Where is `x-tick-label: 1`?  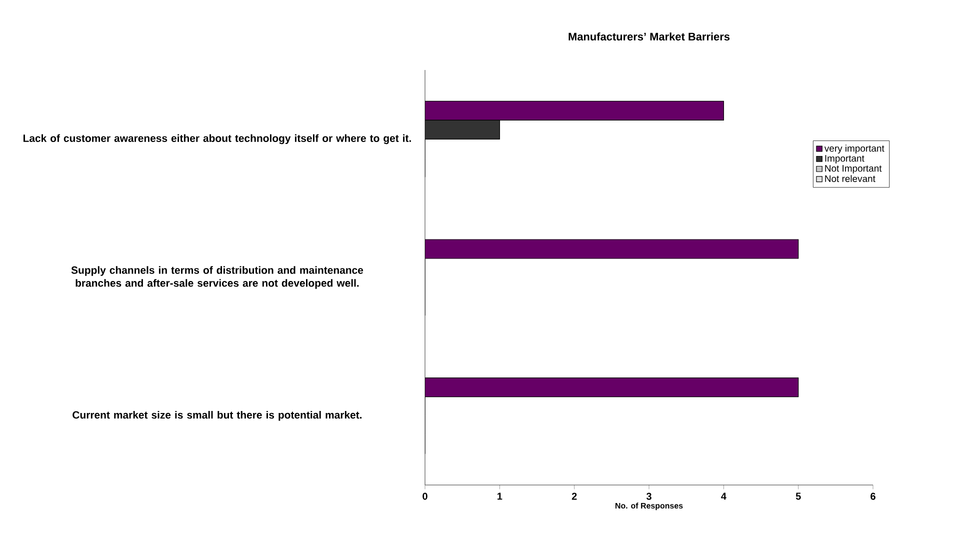
x-tick-label: 1 is located at coordinates (500, 496).